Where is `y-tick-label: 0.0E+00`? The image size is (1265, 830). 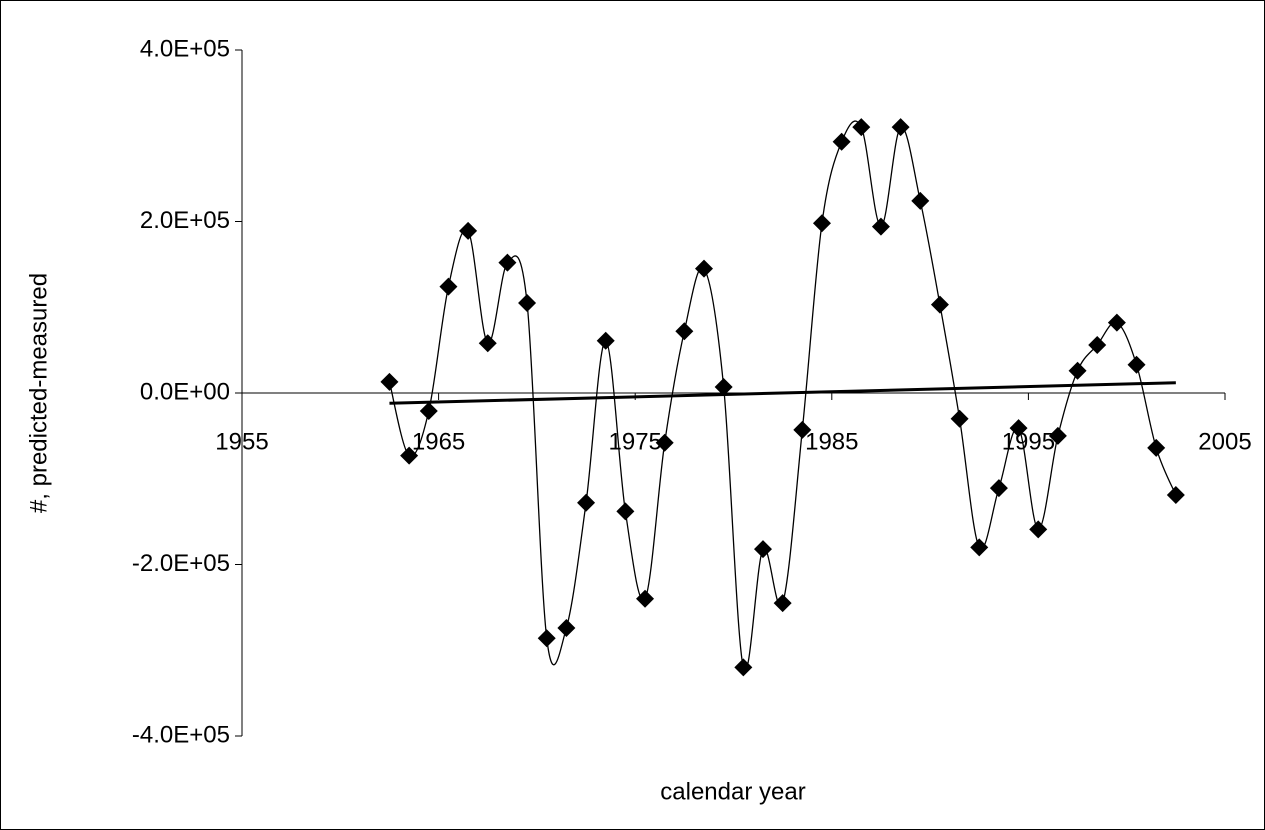
y-tick-label: 0.0E+00 is located at coordinates (185, 391).